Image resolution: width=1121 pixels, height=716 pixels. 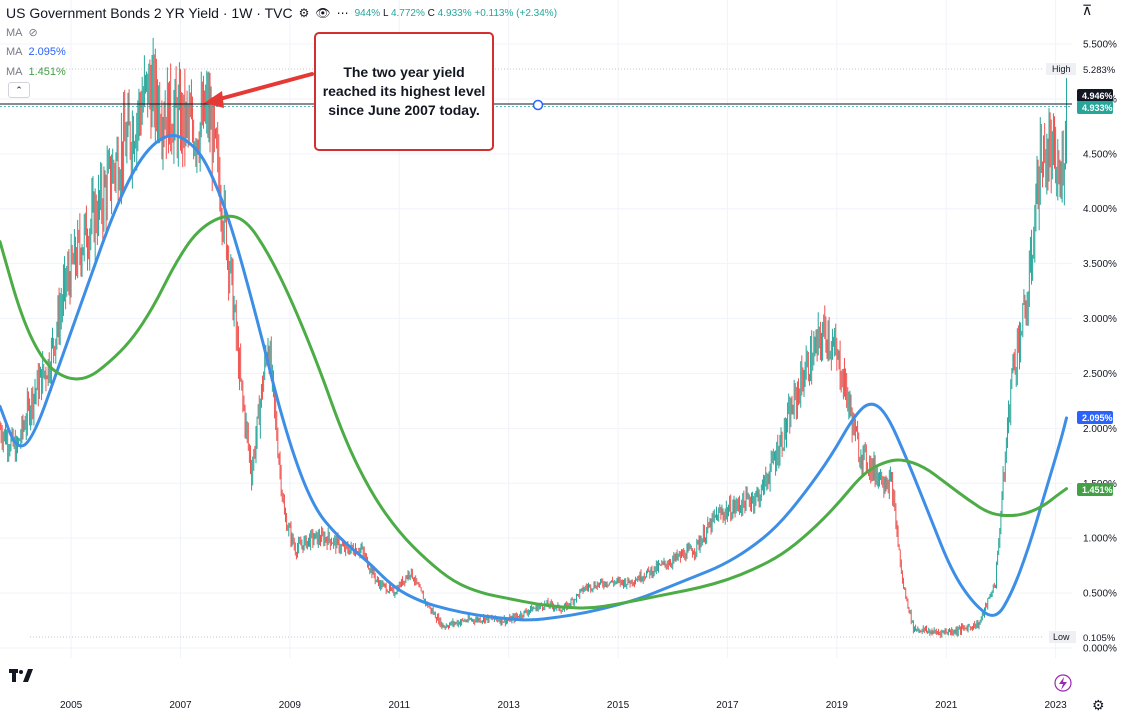 I want to click on ma-blue-tag-value: 2.095%, so click(x=1097, y=418).